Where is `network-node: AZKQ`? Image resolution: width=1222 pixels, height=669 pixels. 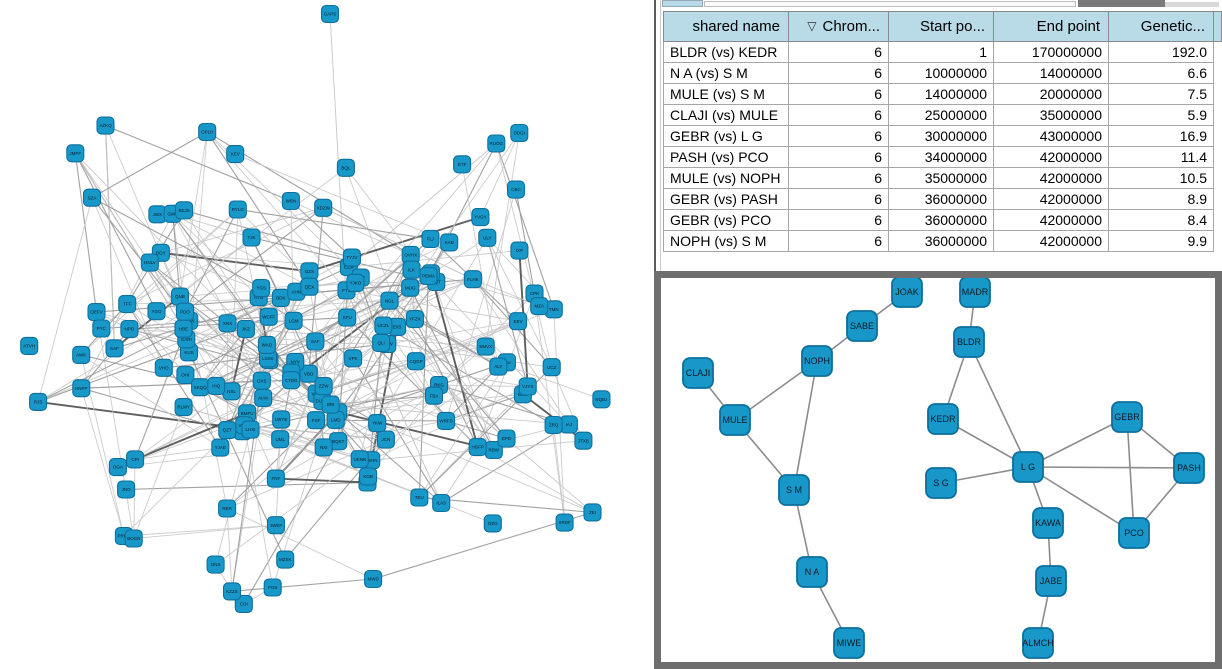 network-node: AZKQ is located at coordinates (105, 125).